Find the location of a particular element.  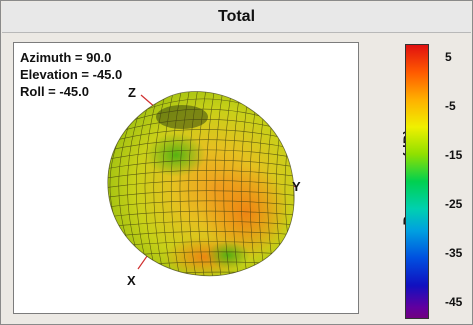

colorbar-tick: -45 is located at coordinates (454, 302).